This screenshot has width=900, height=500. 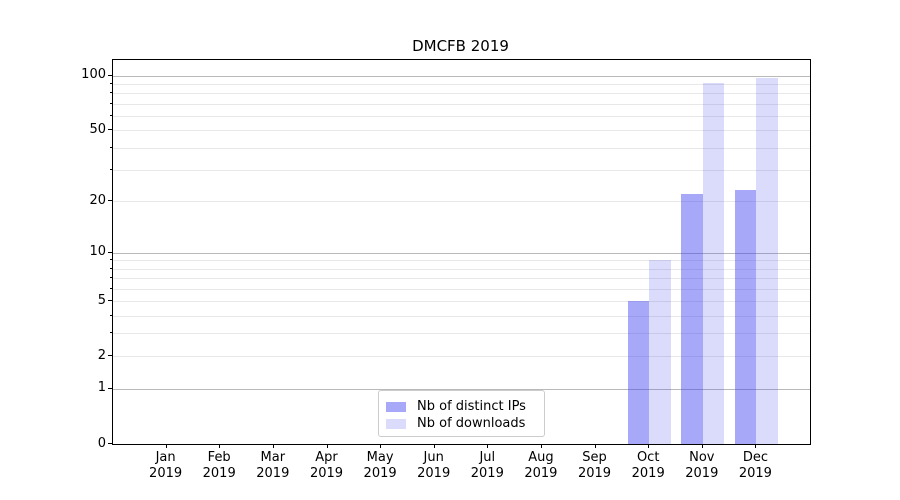 I want to click on xtick-label-sep: Sep 2019, so click(x=595, y=466).